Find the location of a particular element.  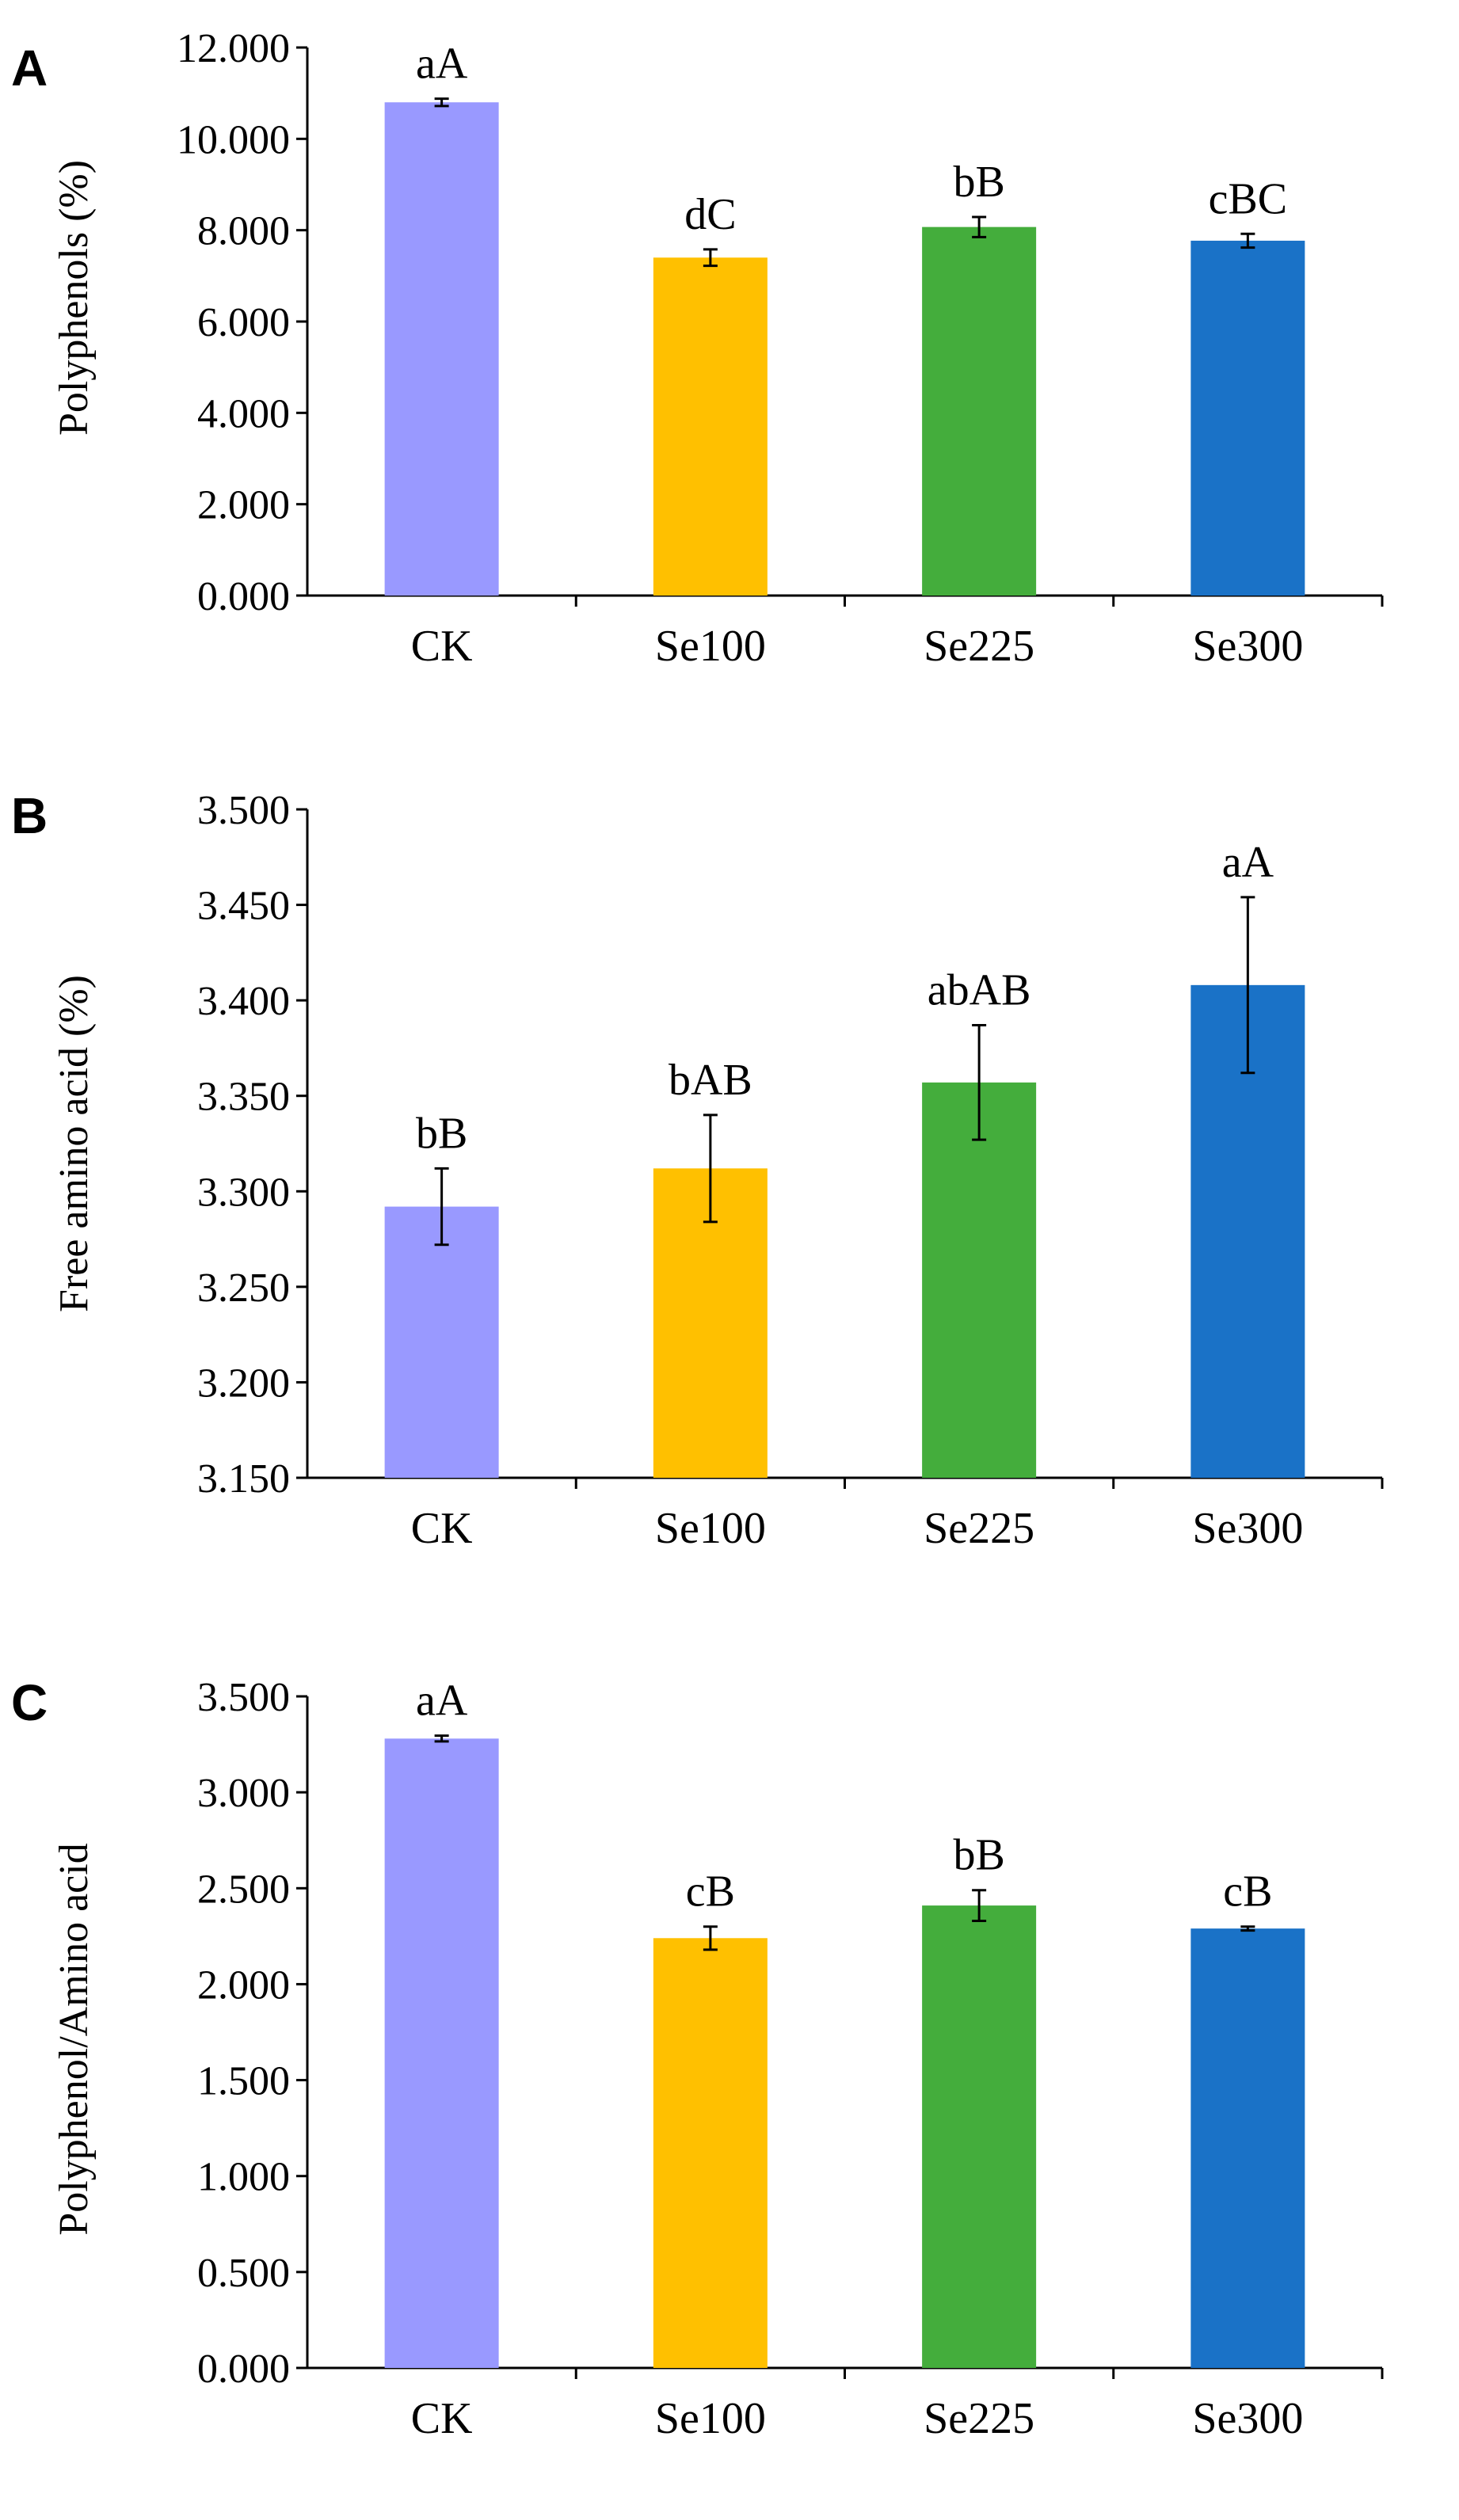

bar-significance-label: bAB is located at coordinates (710, 1080).